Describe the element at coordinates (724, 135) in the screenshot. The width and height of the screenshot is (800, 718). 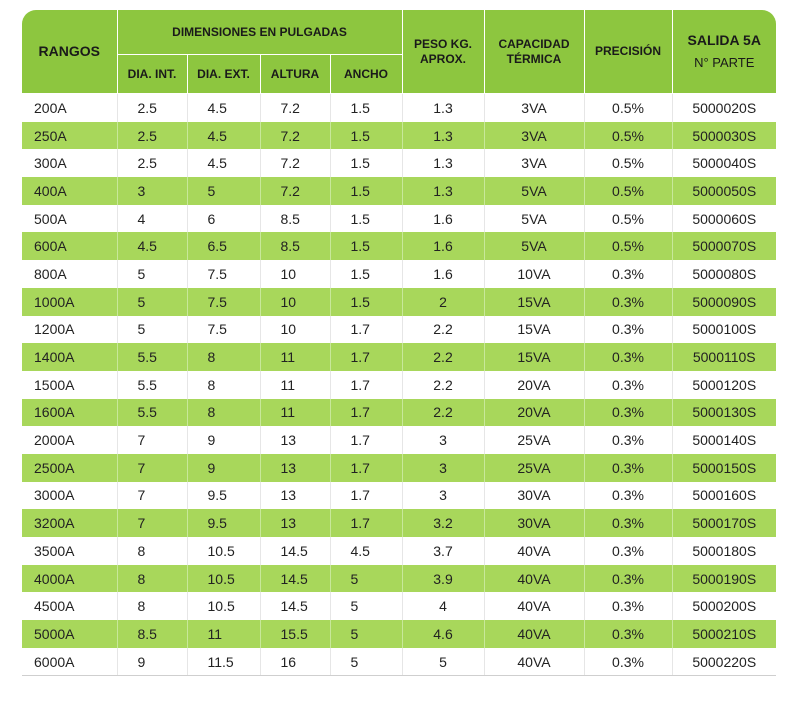
I see `cell-numero-parte: 5000030S` at that location.